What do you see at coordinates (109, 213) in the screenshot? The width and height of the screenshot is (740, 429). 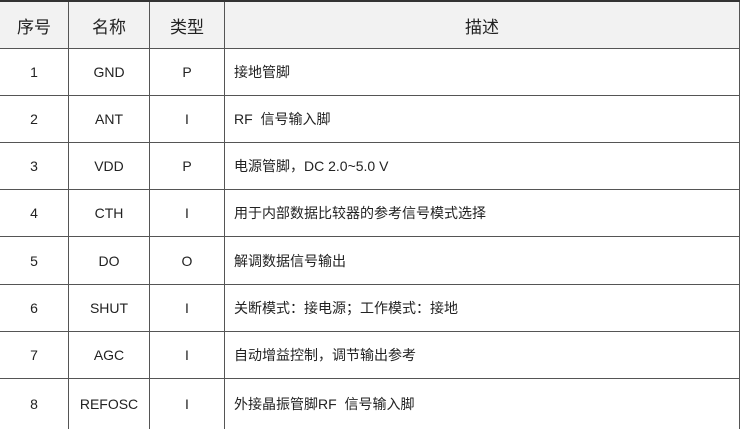 I see `cell-name: CTH` at bounding box center [109, 213].